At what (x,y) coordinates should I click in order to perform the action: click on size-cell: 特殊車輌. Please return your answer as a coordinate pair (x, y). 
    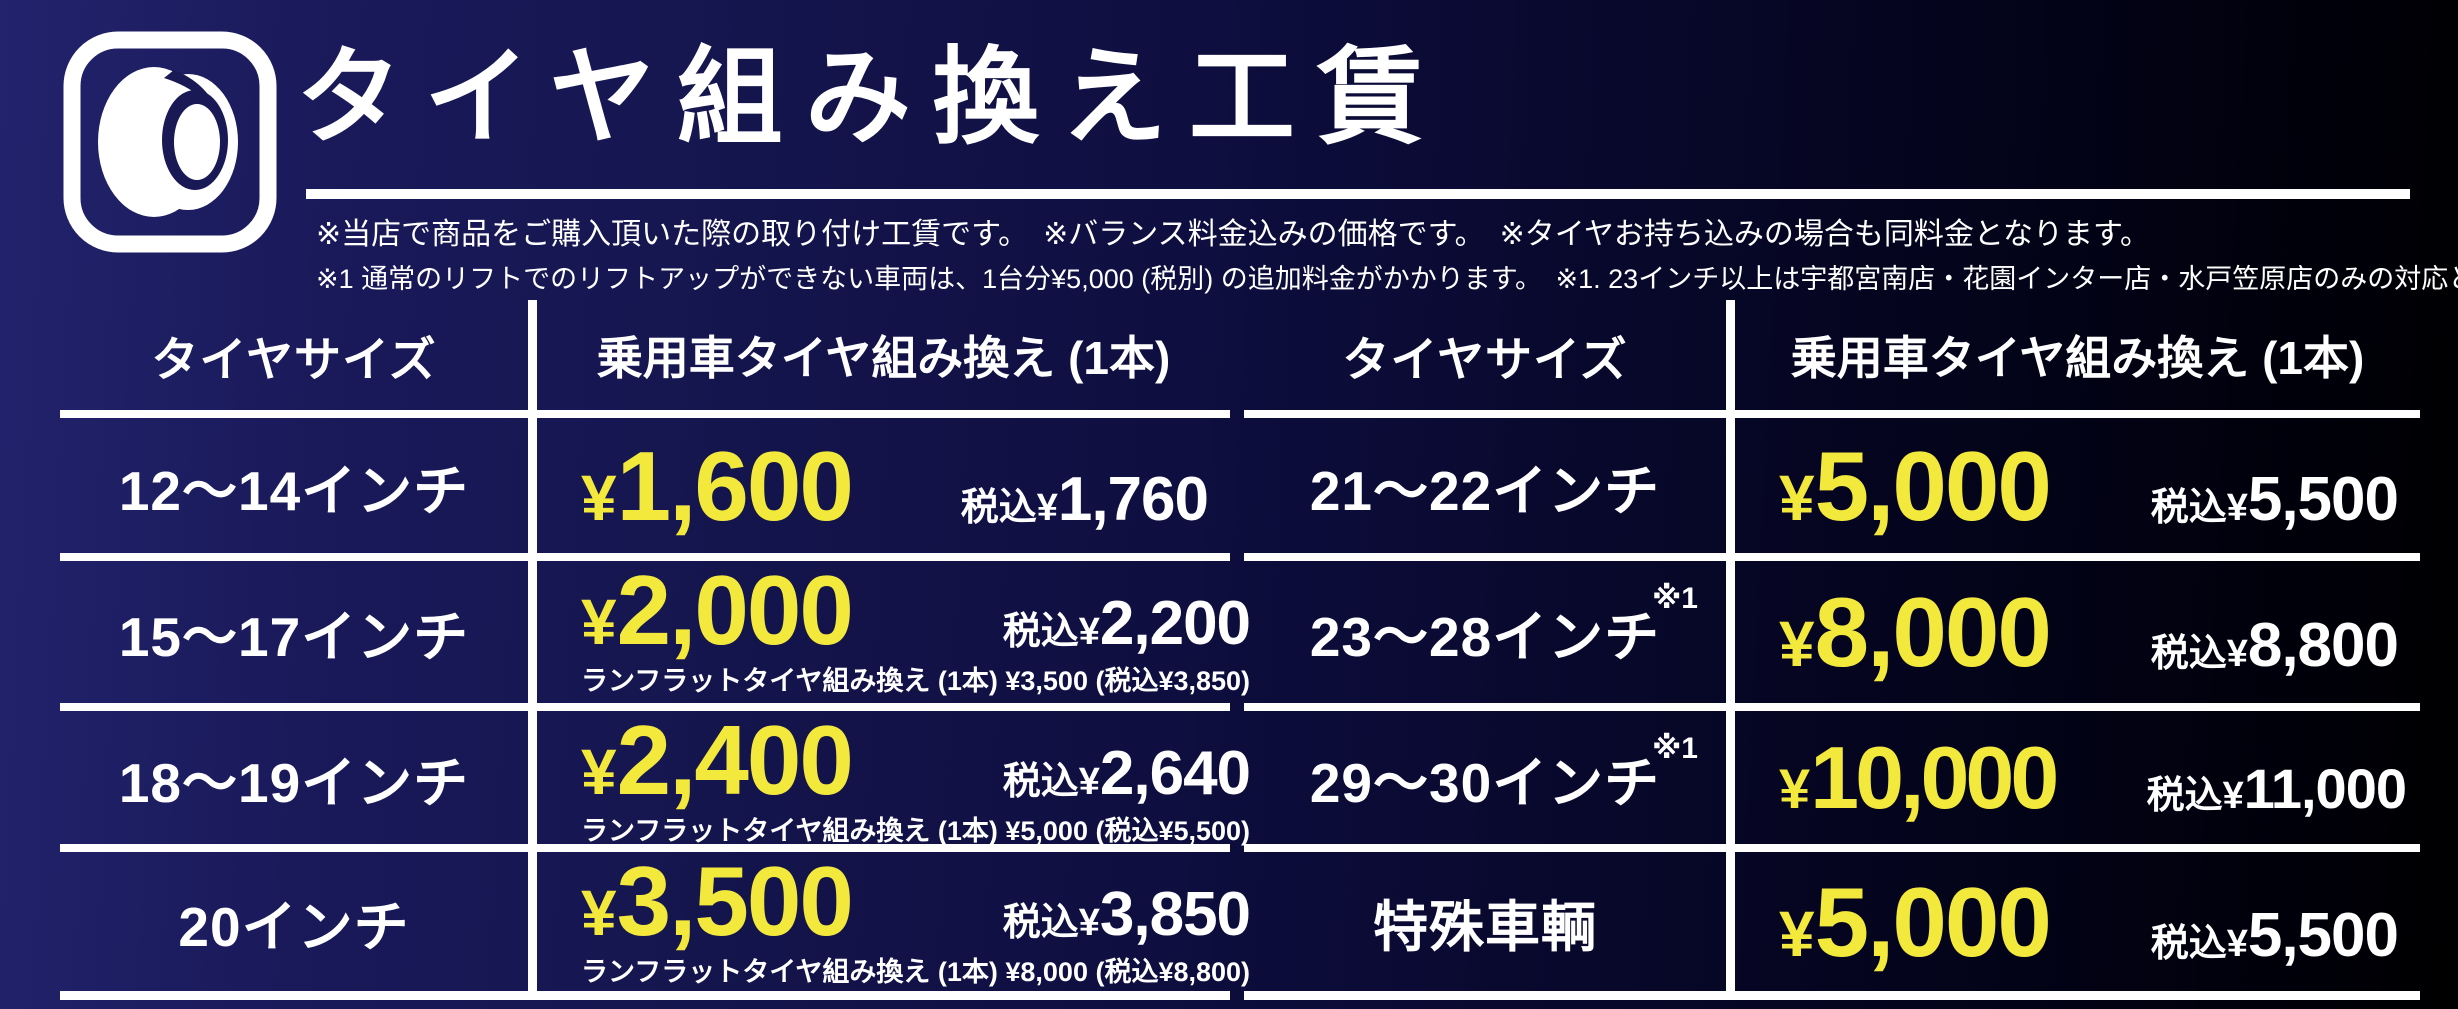
    Looking at the image, I should click on (1484, 926).